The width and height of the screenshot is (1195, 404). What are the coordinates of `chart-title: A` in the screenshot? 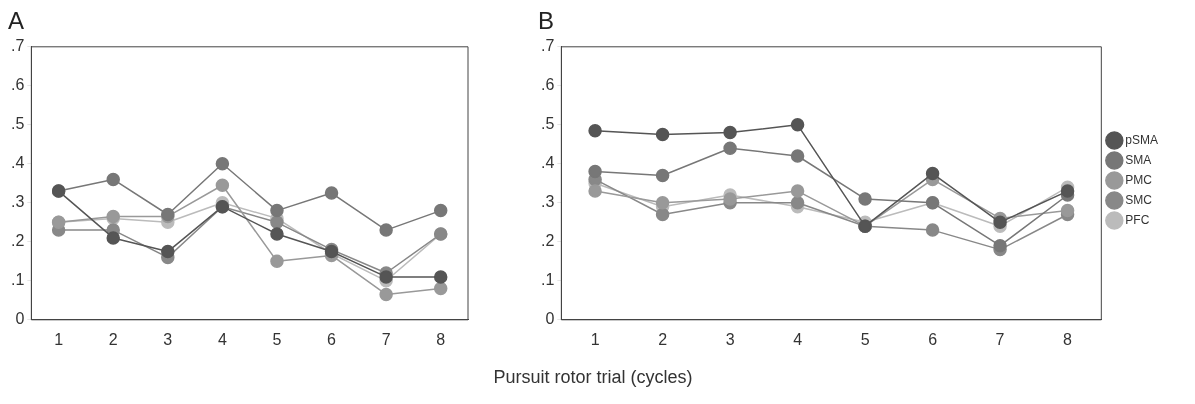 It's located at (16, 21).